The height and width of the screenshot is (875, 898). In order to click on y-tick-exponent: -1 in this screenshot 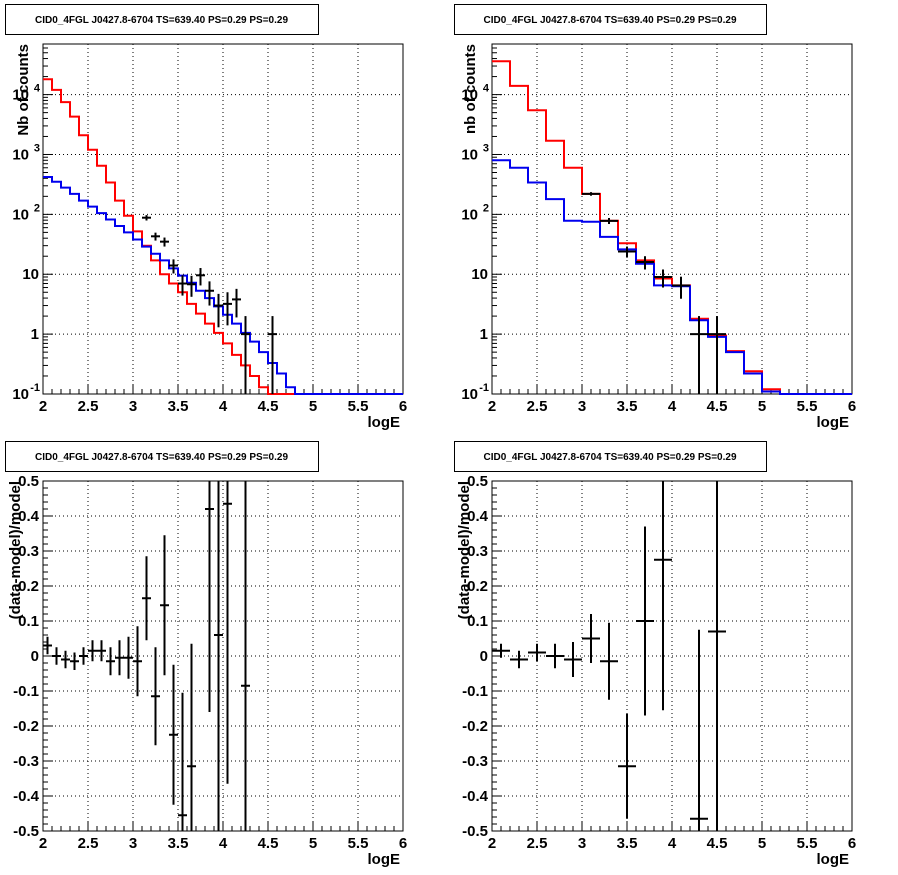, I will do `click(35, 388)`.